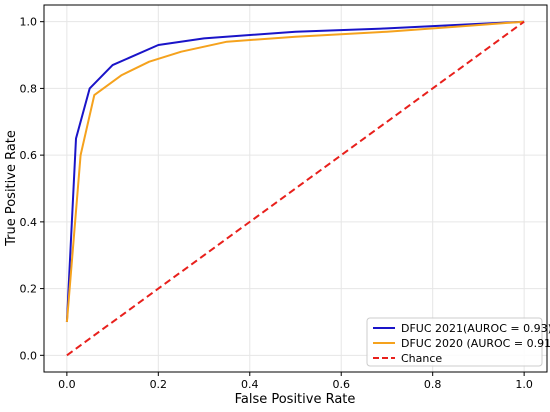 The image size is (550, 412). Describe the element at coordinates (29, 222) in the screenshot. I see `y-tick-label: 0.4` at that location.